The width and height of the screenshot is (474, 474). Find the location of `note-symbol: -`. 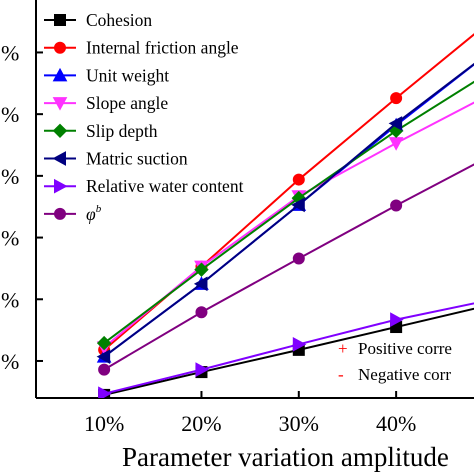

note-symbol: - is located at coordinates (341, 374).